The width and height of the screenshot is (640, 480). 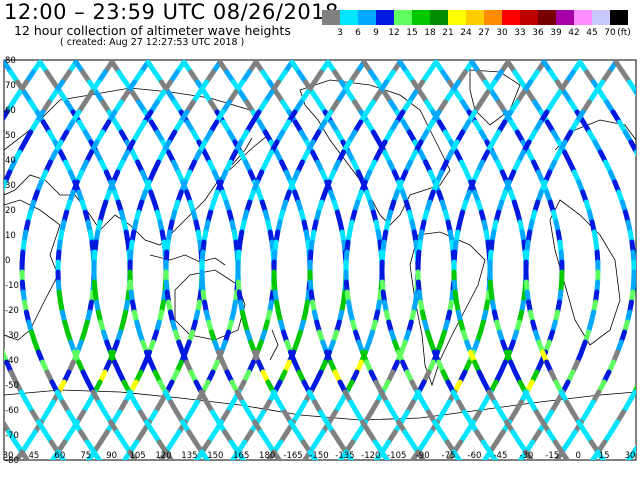 What do you see at coordinates (10, 86) in the screenshot?
I see `latitude-label: 70` at bounding box center [10, 86].